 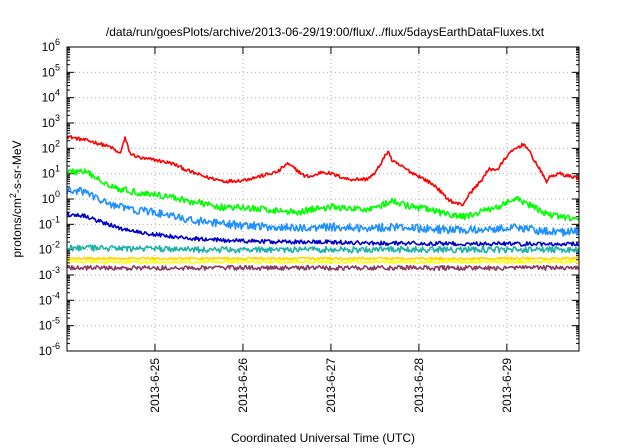 I want to click on y-tick-label: 10⁻², so click(x=49, y=248).